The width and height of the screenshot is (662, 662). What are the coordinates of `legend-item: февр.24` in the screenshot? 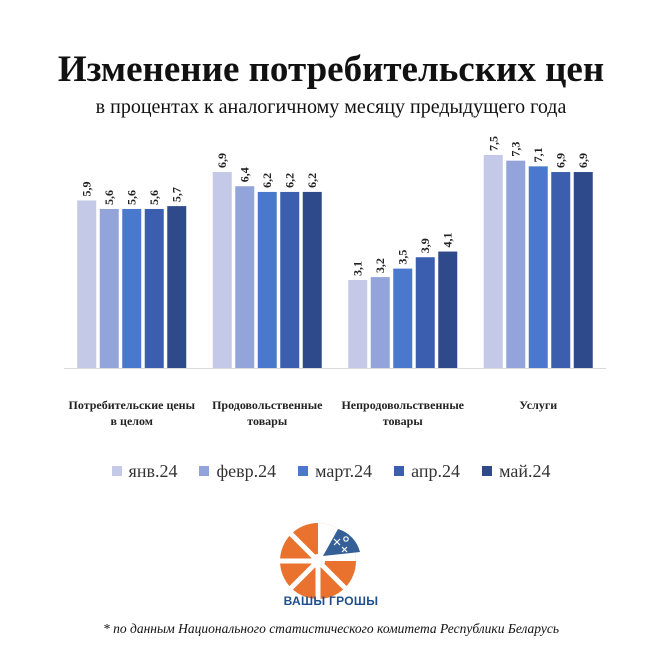 It's located at (237, 471).